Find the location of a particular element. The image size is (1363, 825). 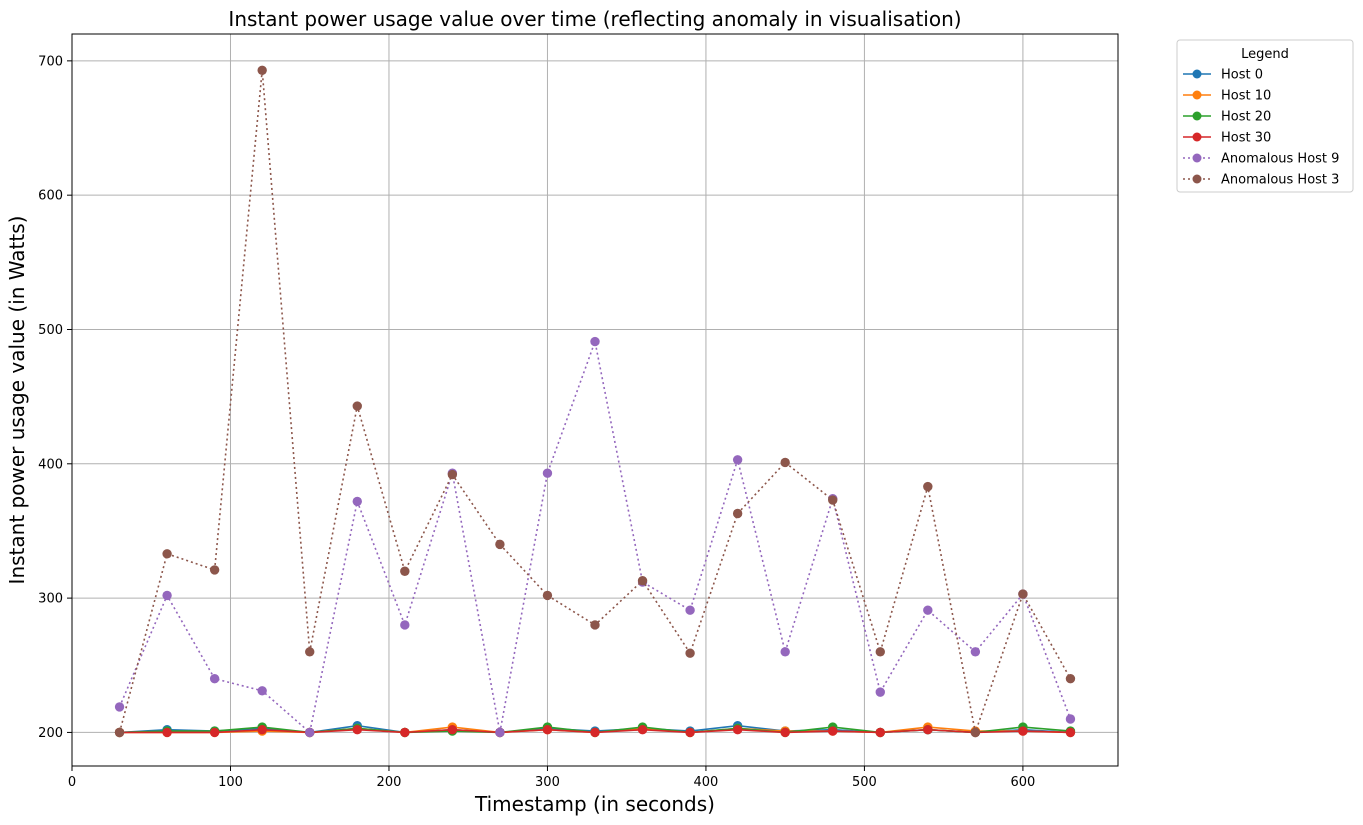

legend-item: Host 10 is located at coordinates (1227, 96).